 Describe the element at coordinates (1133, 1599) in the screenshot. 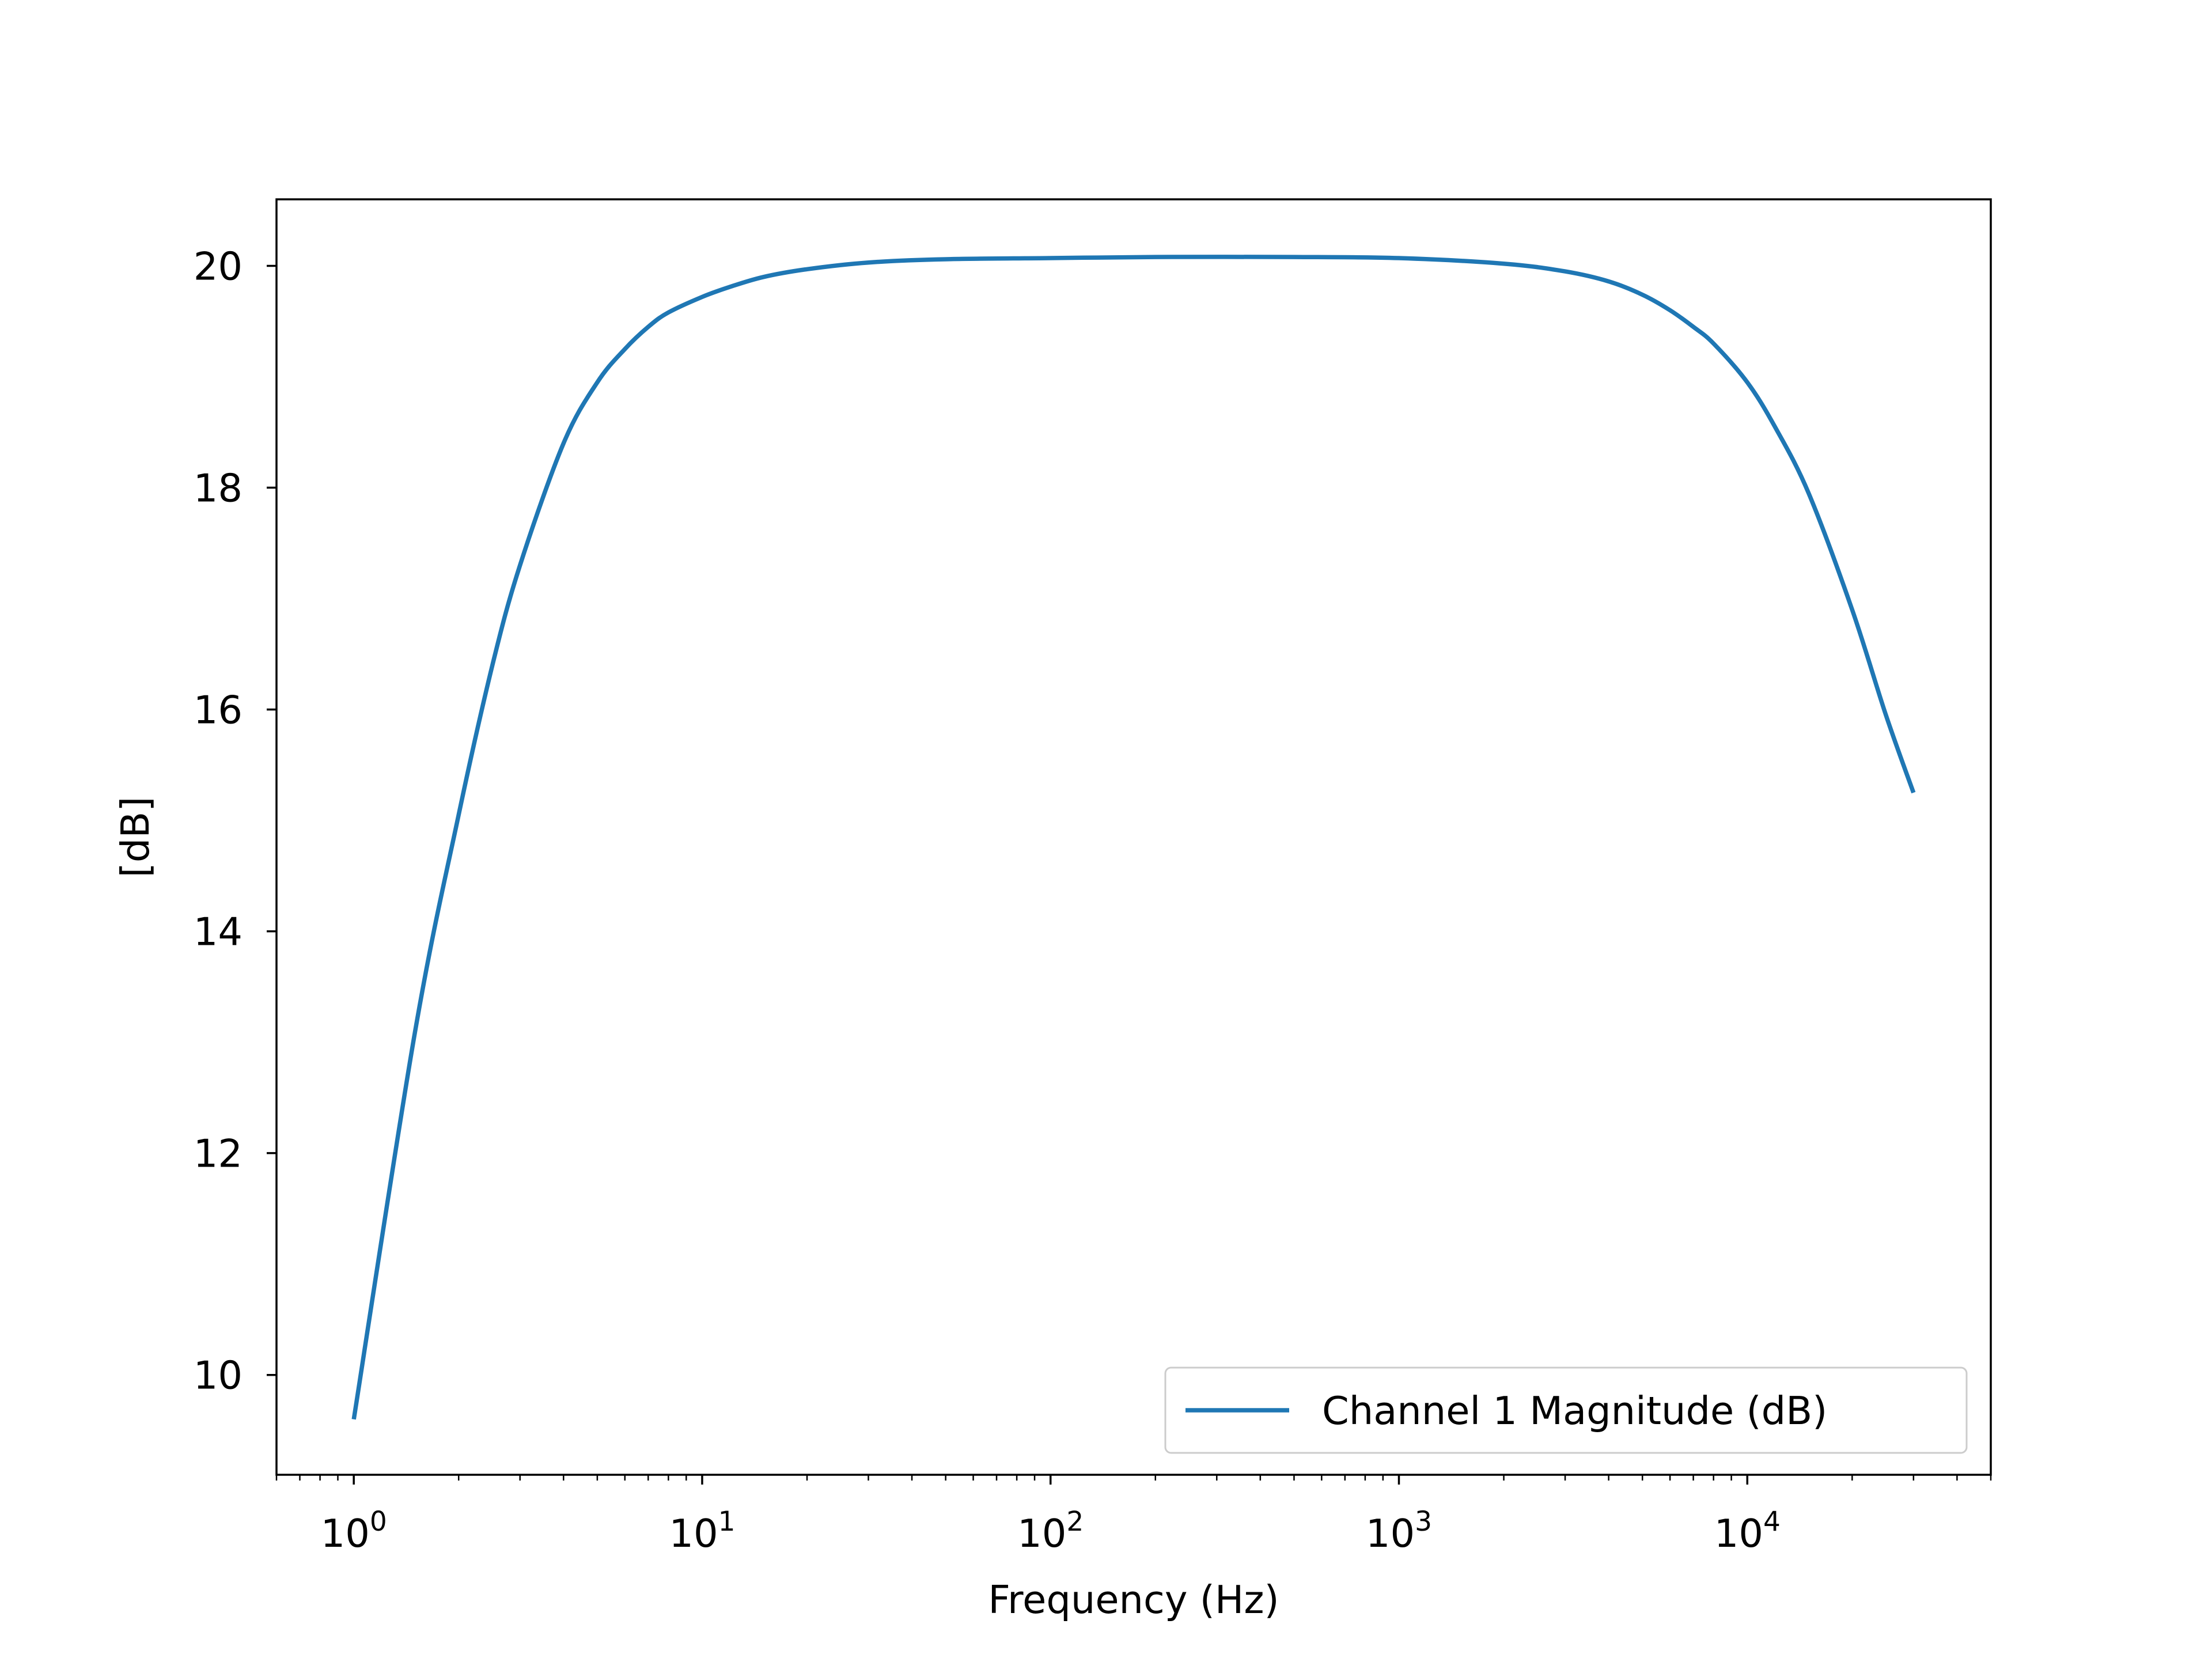

I see `x-axis-label: Frequency (Hz)` at that location.